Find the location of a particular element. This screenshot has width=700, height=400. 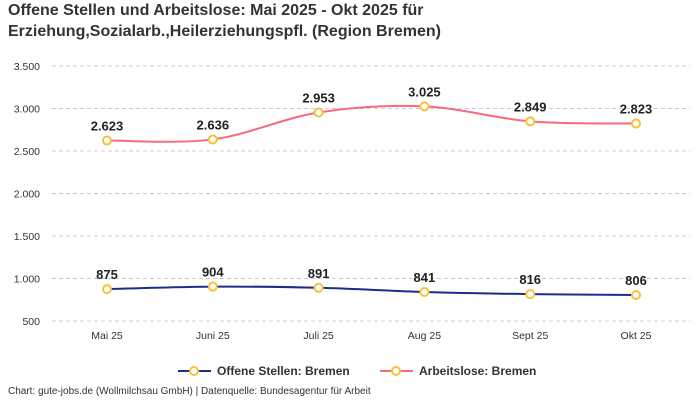

x-tick-label: Juli 25 is located at coordinates (318, 336).